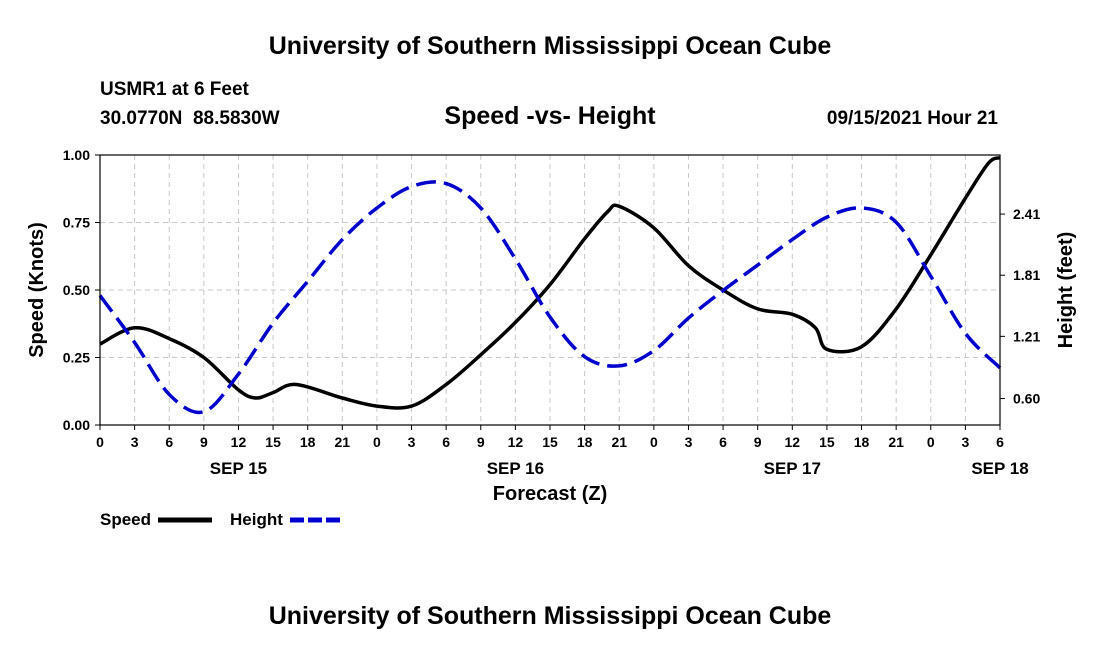  I want to click on y-left-tick-label: 0.25, so click(76, 358).